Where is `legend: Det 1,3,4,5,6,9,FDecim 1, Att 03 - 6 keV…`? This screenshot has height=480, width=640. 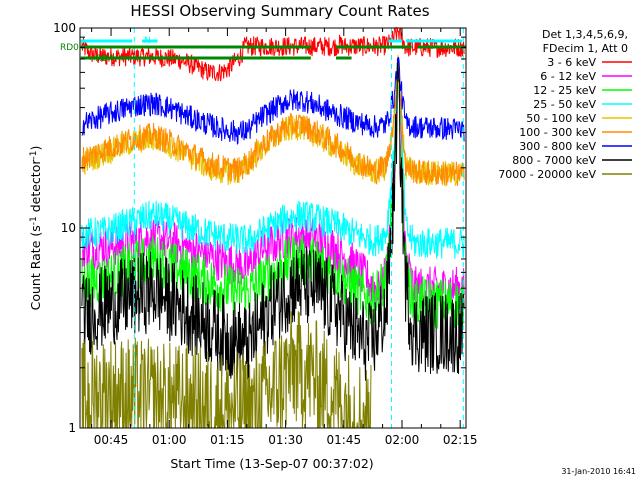 legend: Det 1,3,4,5,6,9,FDecim 1, Att 03 - 6 keV… is located at coordinates (565, 104).